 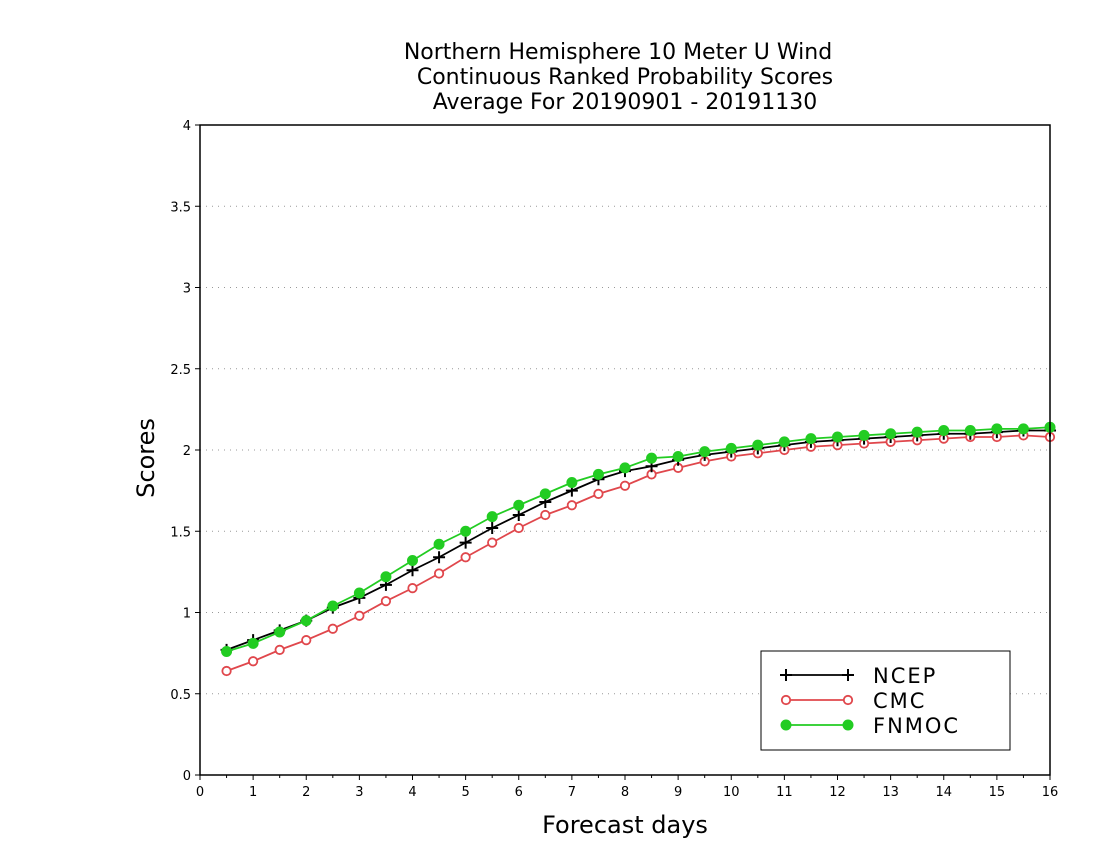 What do you see at coordinates (784, 792) in the screenshot?
I see `x-tick-label: 11` at bounding box center [784, 792].